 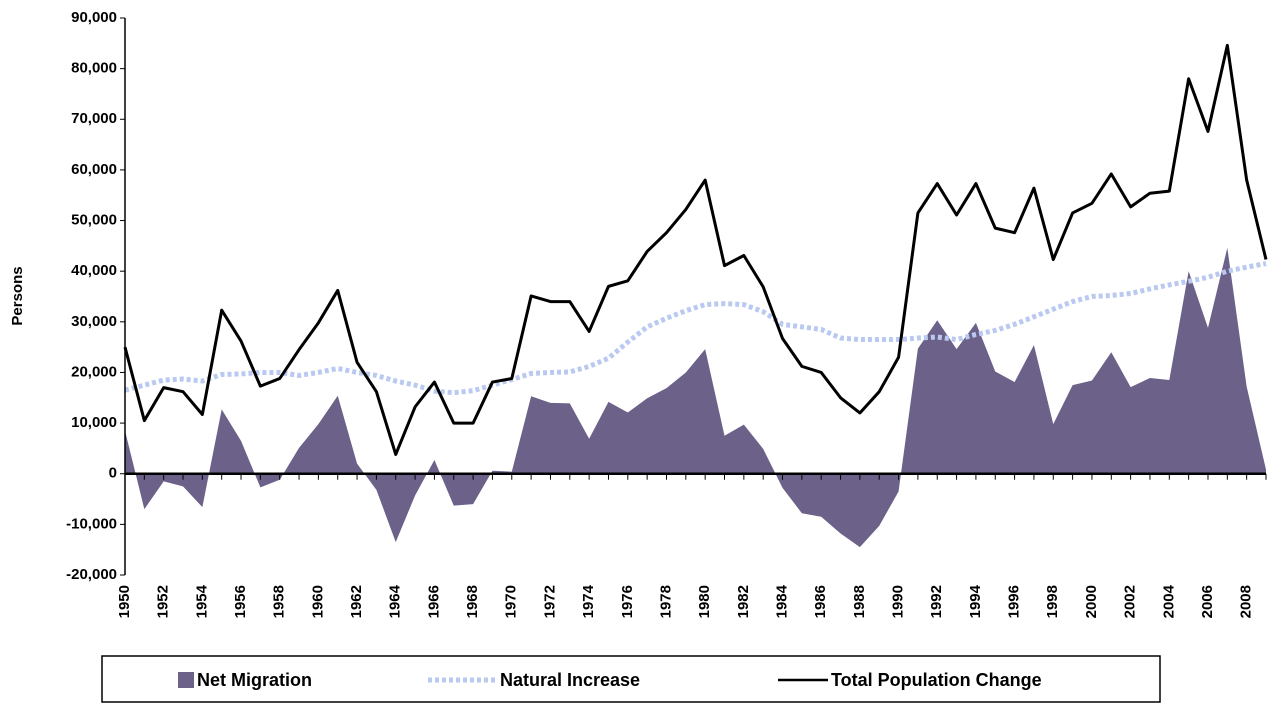 What do you see at coordinates (936, 601) in the screenshot?
I see `x-tick-label: 1992` at bounding box center [936, 601].